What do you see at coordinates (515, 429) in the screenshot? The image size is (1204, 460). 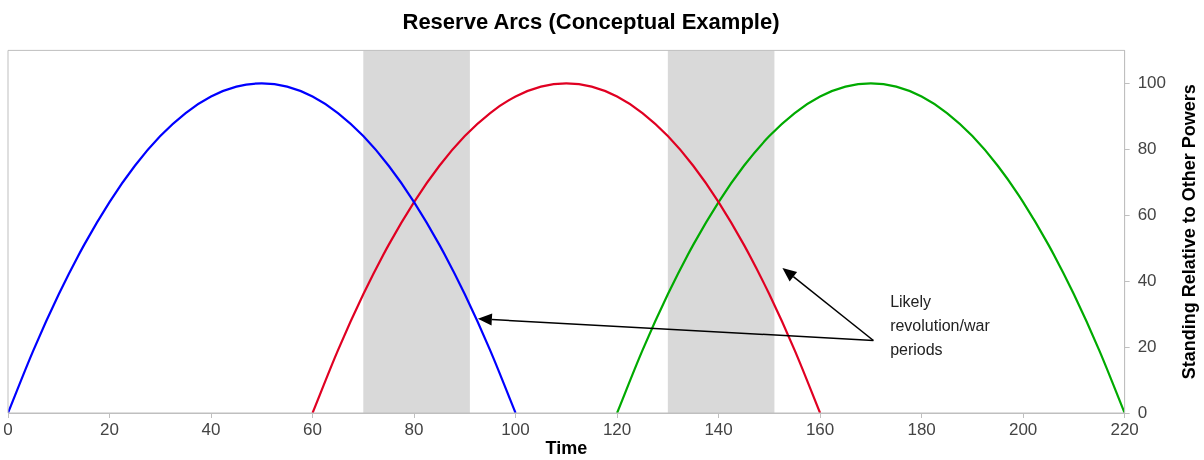 I see `x-tick-label: 100` at bounding box center [515, 429].